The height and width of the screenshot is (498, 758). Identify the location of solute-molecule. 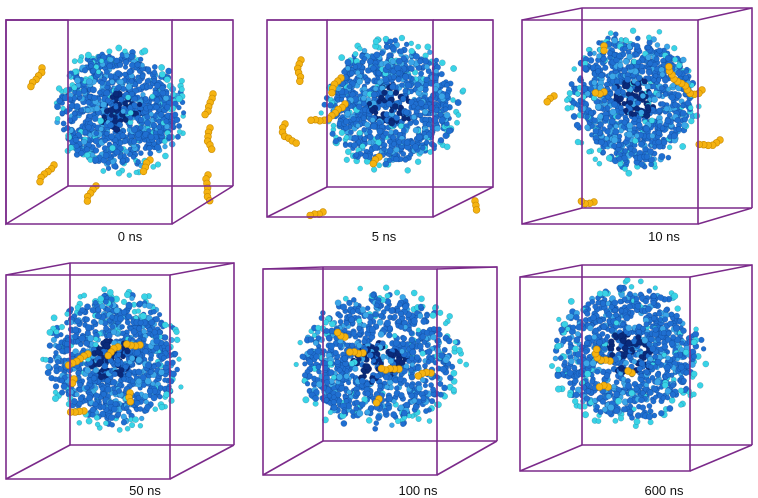
(424, 374).